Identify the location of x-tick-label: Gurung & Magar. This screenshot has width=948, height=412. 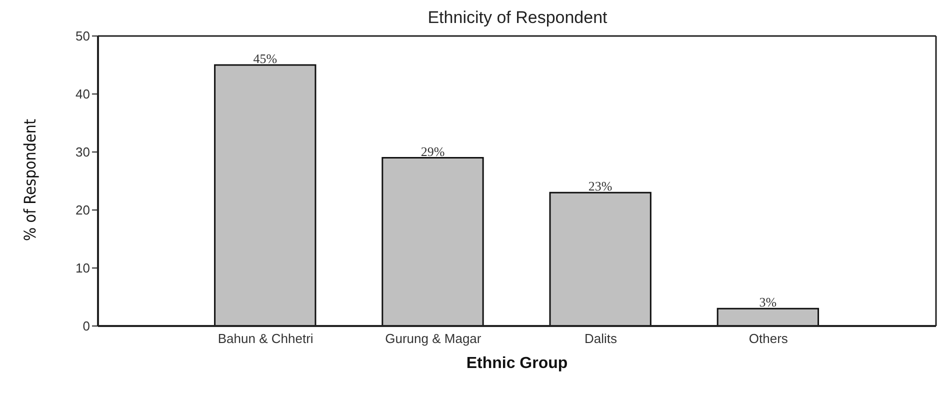
(433, 338).